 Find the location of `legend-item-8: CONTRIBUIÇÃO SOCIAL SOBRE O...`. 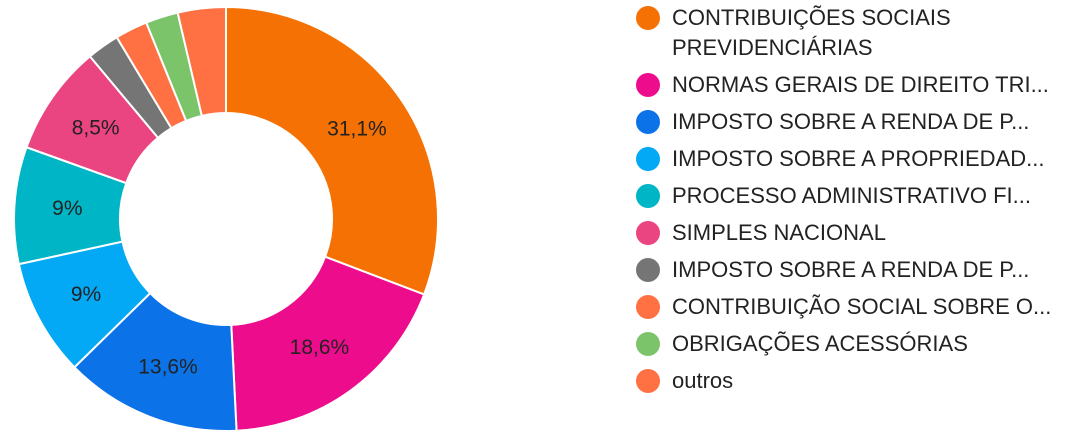

legend-item-8: CONTRIBUIÇÃO SOCIAL SOBRE O... is located at coordinates (851, 308).